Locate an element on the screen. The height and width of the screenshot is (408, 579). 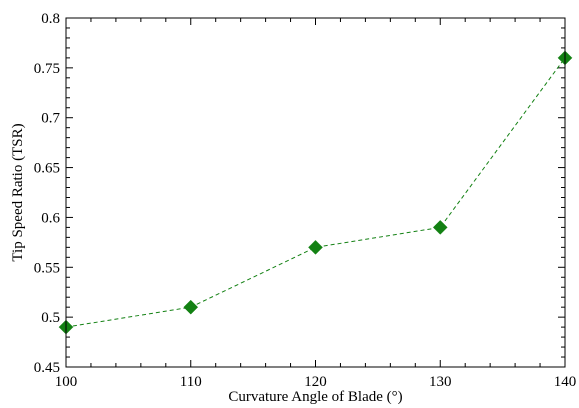
y-tick-label: 0.65 is located at coordinates (47, 169).